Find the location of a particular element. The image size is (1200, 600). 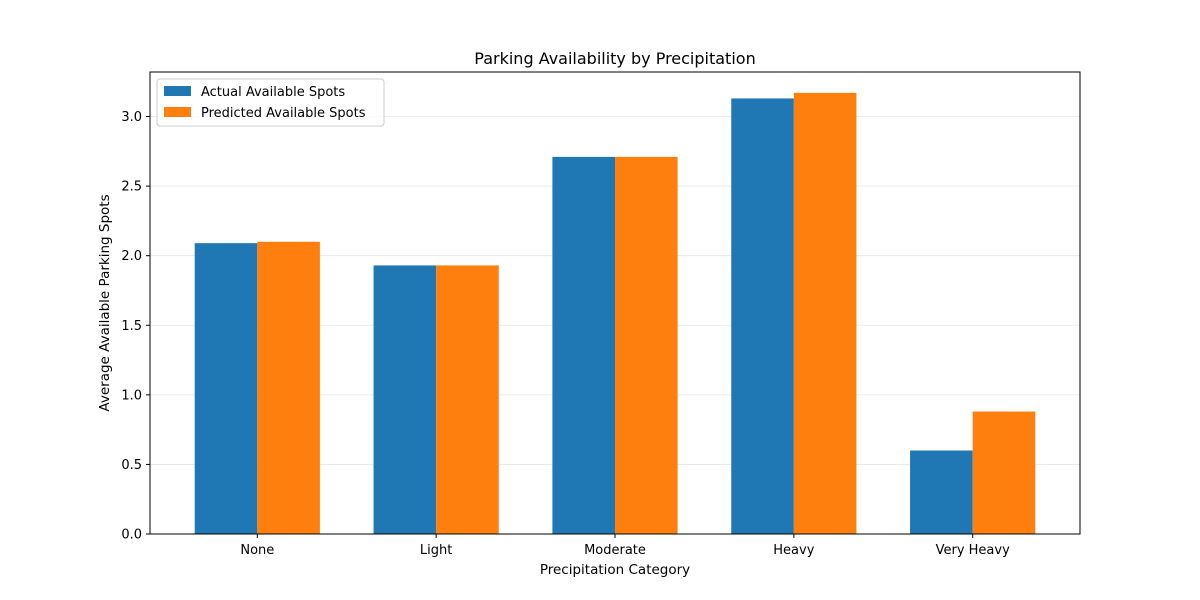

bar-predicted-heavy is located at coordinates (825, 313).